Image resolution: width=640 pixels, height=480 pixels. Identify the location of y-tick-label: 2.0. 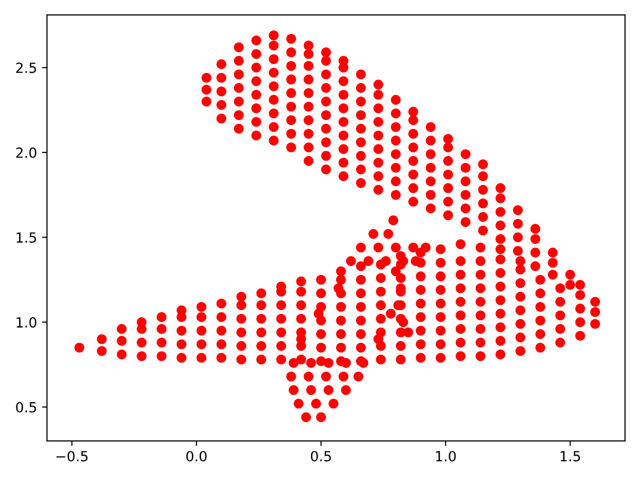
(26, 152).